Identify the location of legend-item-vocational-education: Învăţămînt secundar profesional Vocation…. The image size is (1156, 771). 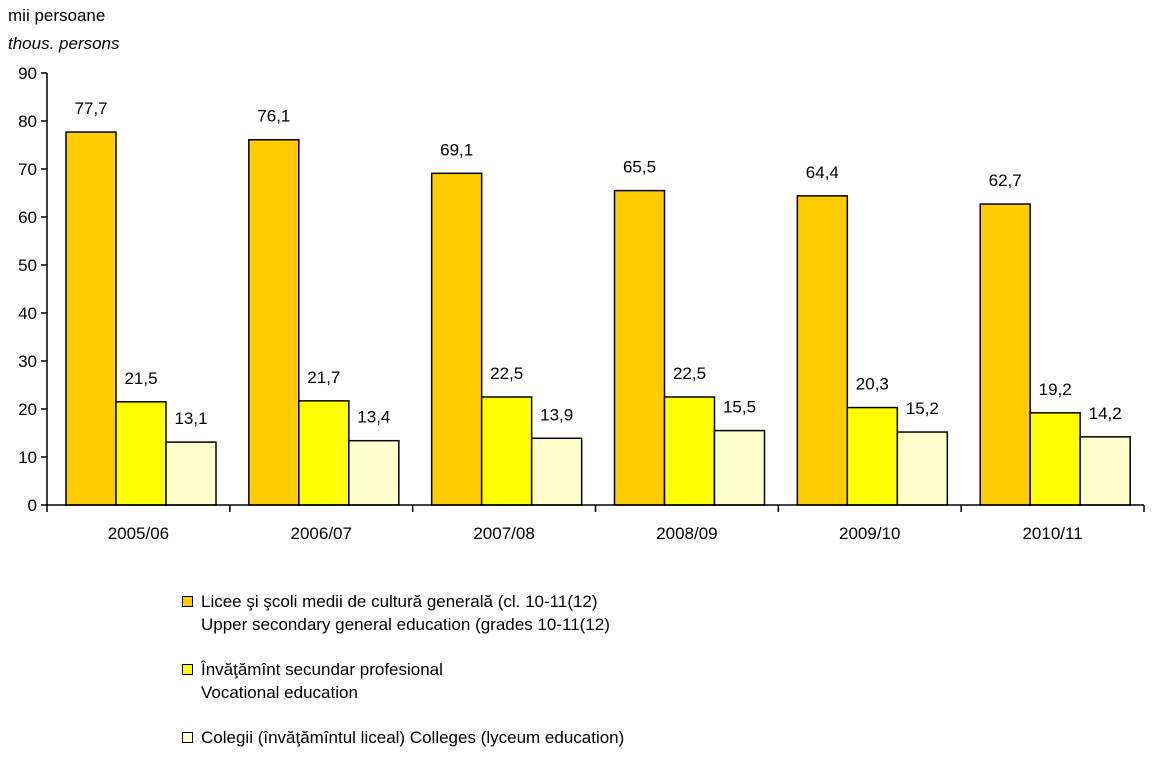
(403, 681).